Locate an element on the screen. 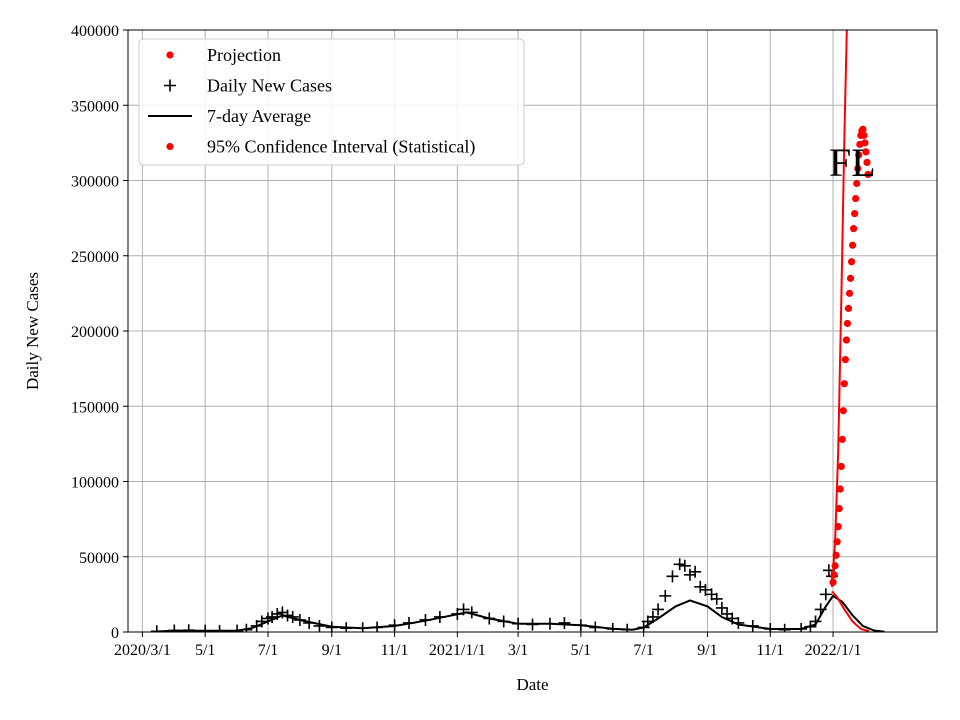 This screenshot has height=720, width=960. legend-marker-plus is located at coordinates (170, 85).